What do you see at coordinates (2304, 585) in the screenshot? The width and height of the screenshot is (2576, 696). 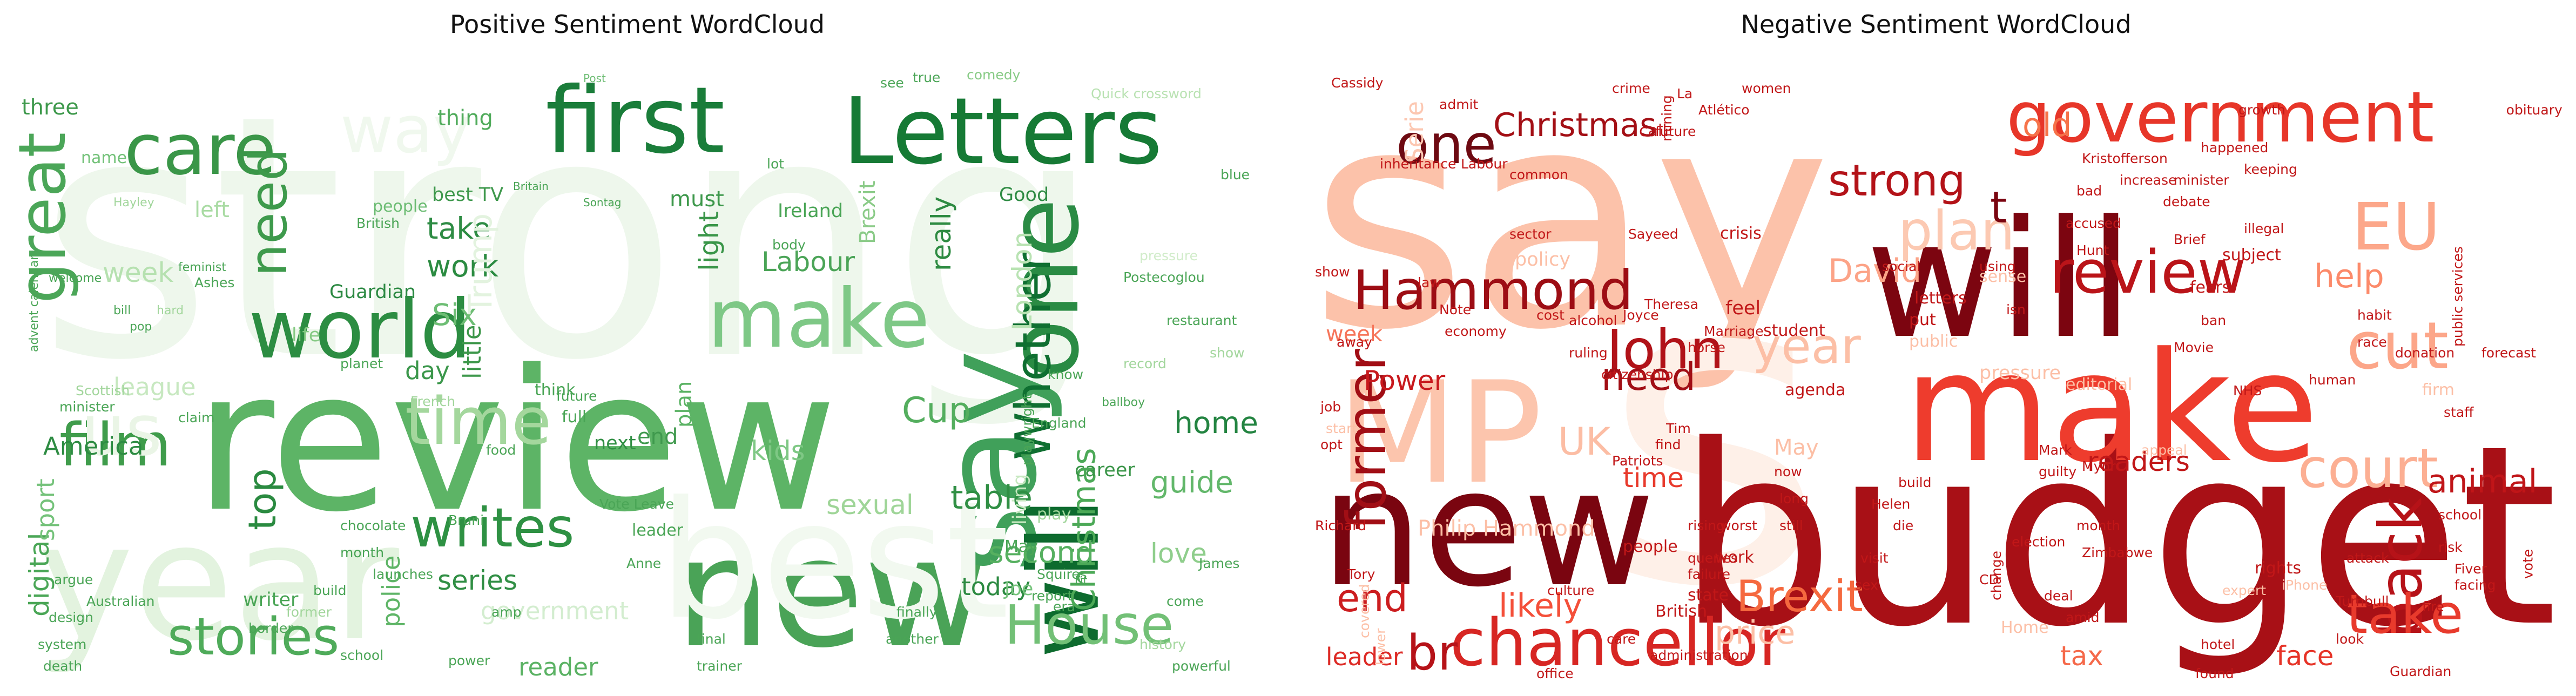 I see `word-iphone: iPhone` at bounding box center [2304, 585].